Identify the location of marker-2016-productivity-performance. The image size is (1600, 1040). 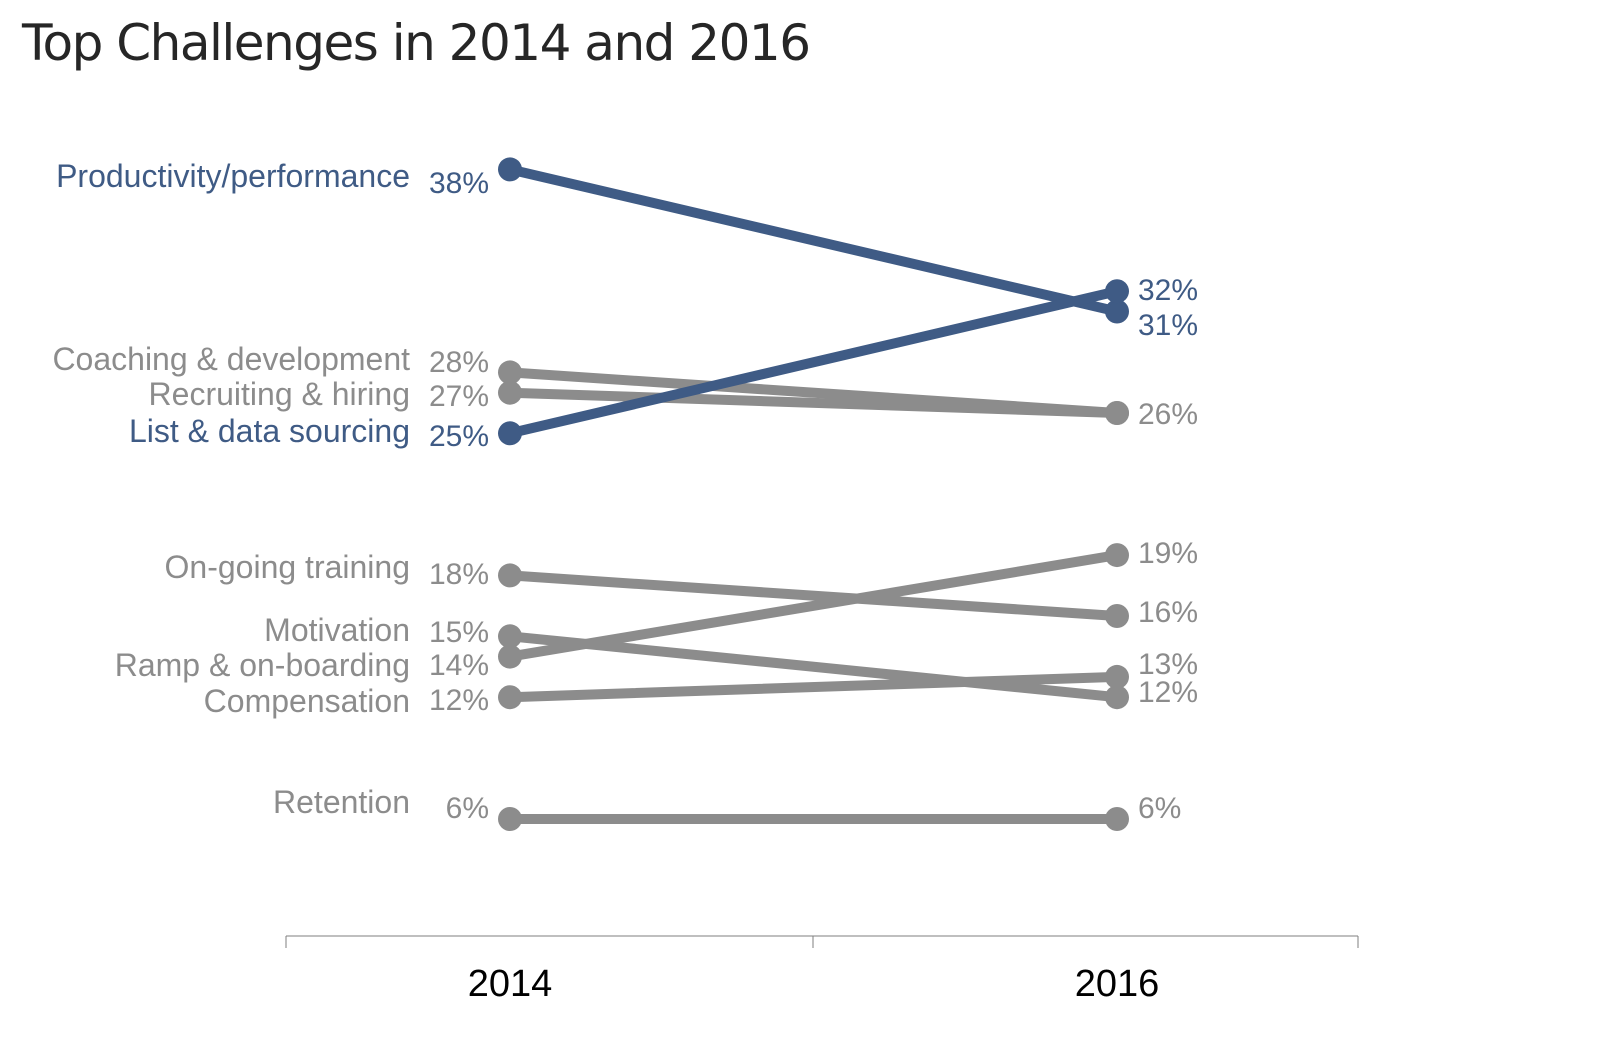
(1117, 311).